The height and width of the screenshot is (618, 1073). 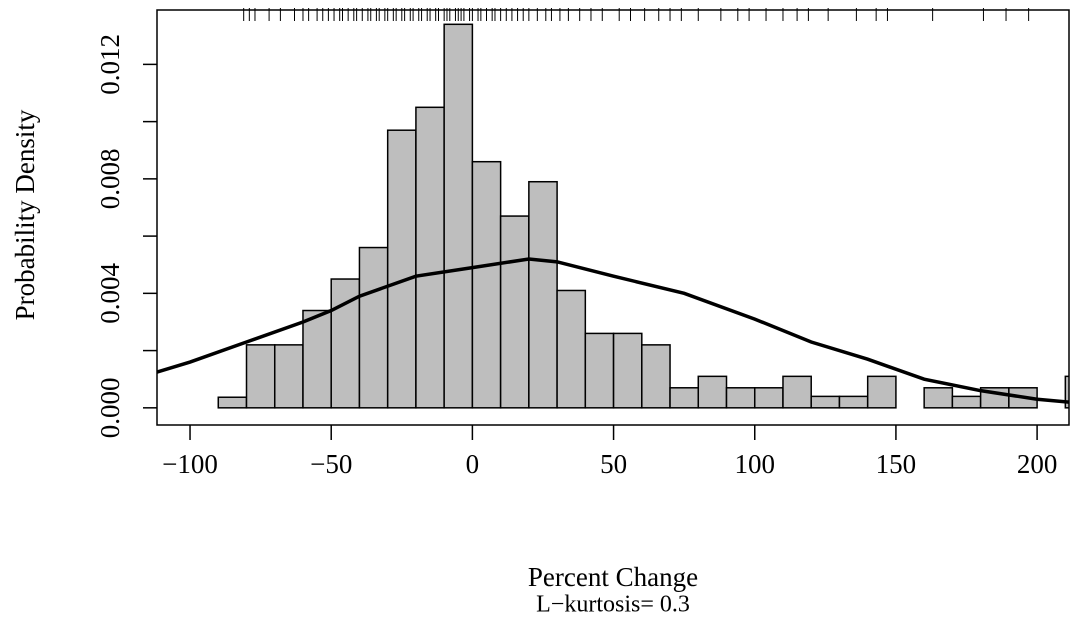 I want to click on x-tick-label: 50, so click(x=613, y=464).